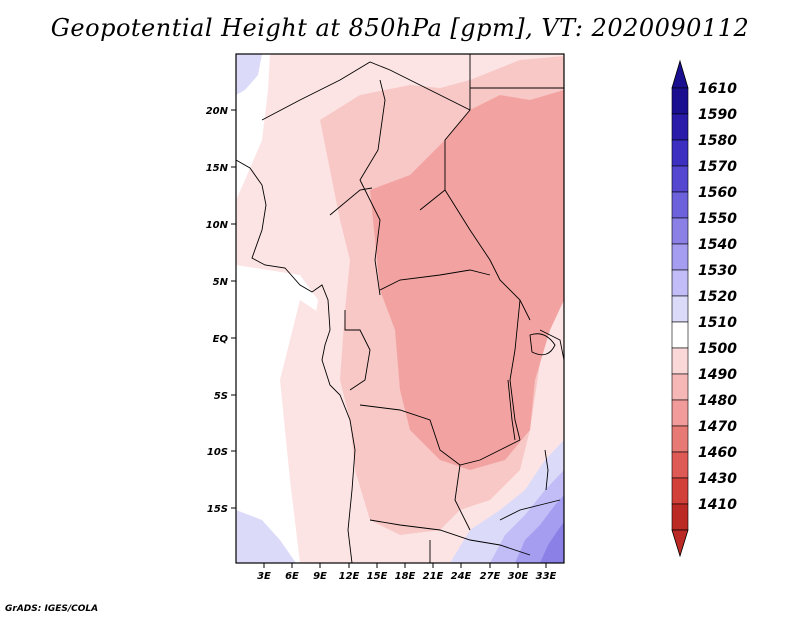 The image size is (800, 618). Describe the element at coordinates (717, 167) in the screenshot. I see `colorbar-label: 1570` at that location.